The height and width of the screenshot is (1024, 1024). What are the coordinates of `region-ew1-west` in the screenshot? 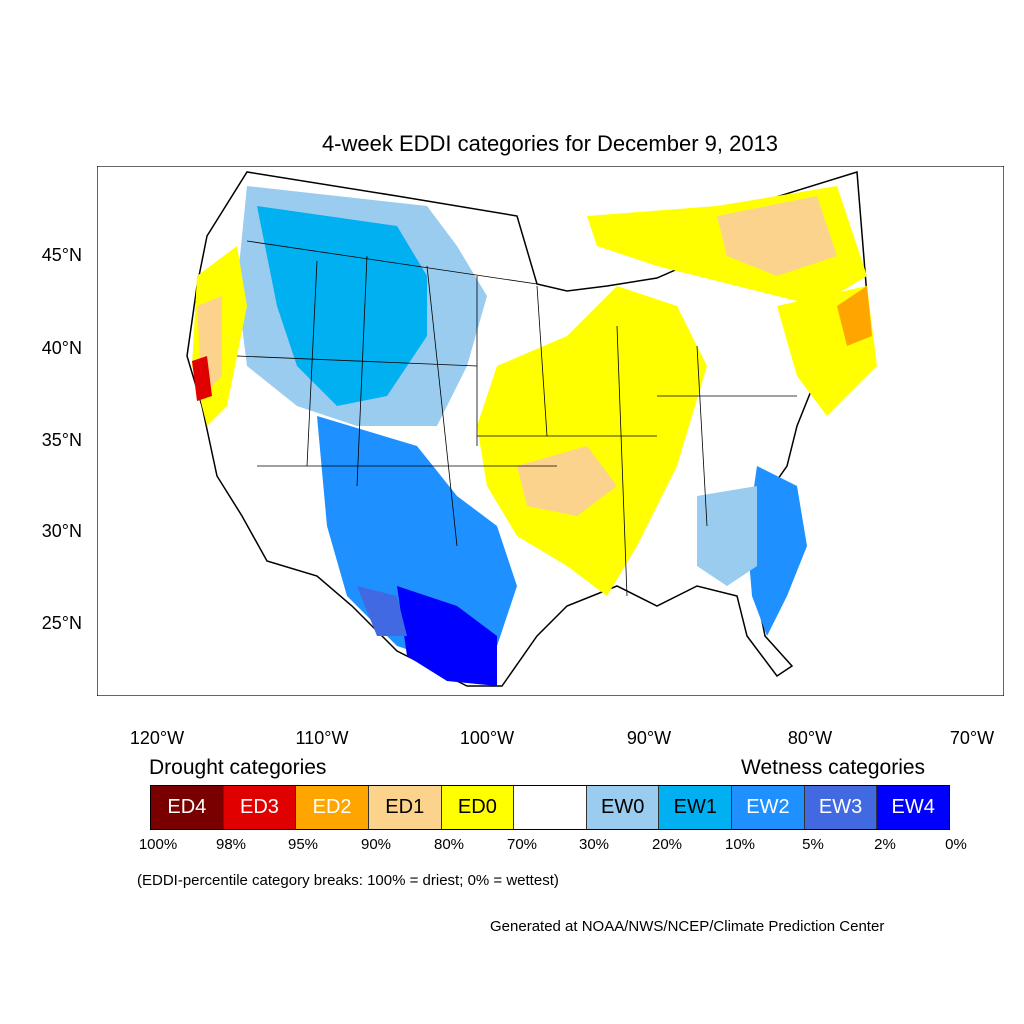 It's located at (342, 306).